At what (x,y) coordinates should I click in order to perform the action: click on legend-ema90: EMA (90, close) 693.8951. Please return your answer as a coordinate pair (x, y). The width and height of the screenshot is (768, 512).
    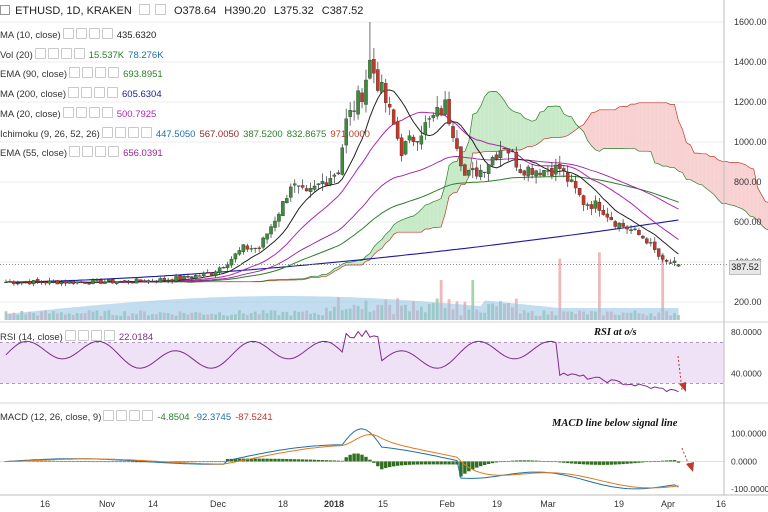
    Looking at the image, I should click on (81, 74).